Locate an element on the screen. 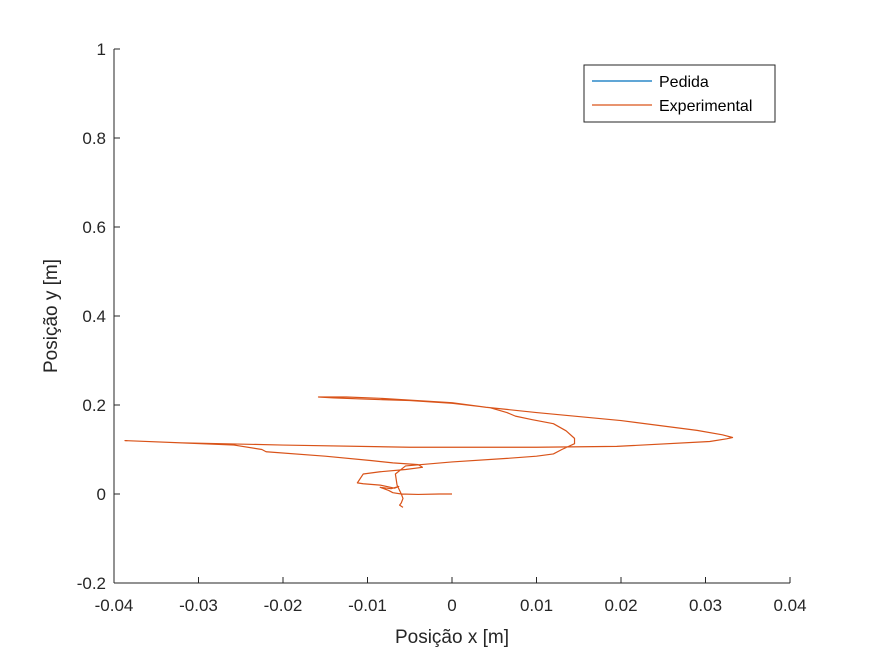 The width and height of the screenshot is (875, 656). x-tick-label: 0.01 is located at coordinates (536, 605).